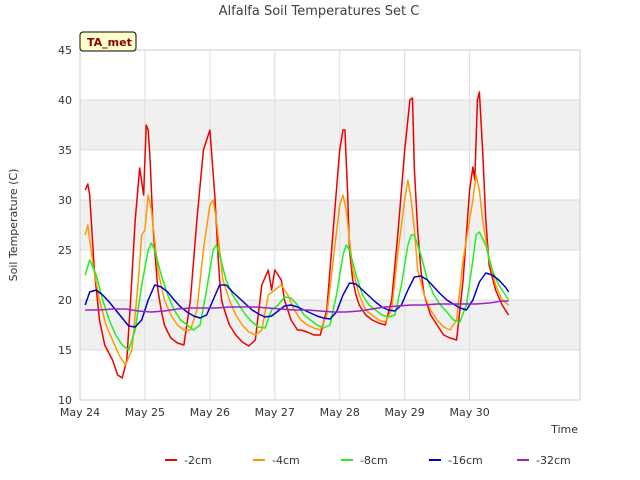 Image resolution: width=640 pixels, height=480 pixels. What do you see at coordinates (564, 429) in the screenshot?
I see `x-axis-label: Time` at bounding box center [564, 429].